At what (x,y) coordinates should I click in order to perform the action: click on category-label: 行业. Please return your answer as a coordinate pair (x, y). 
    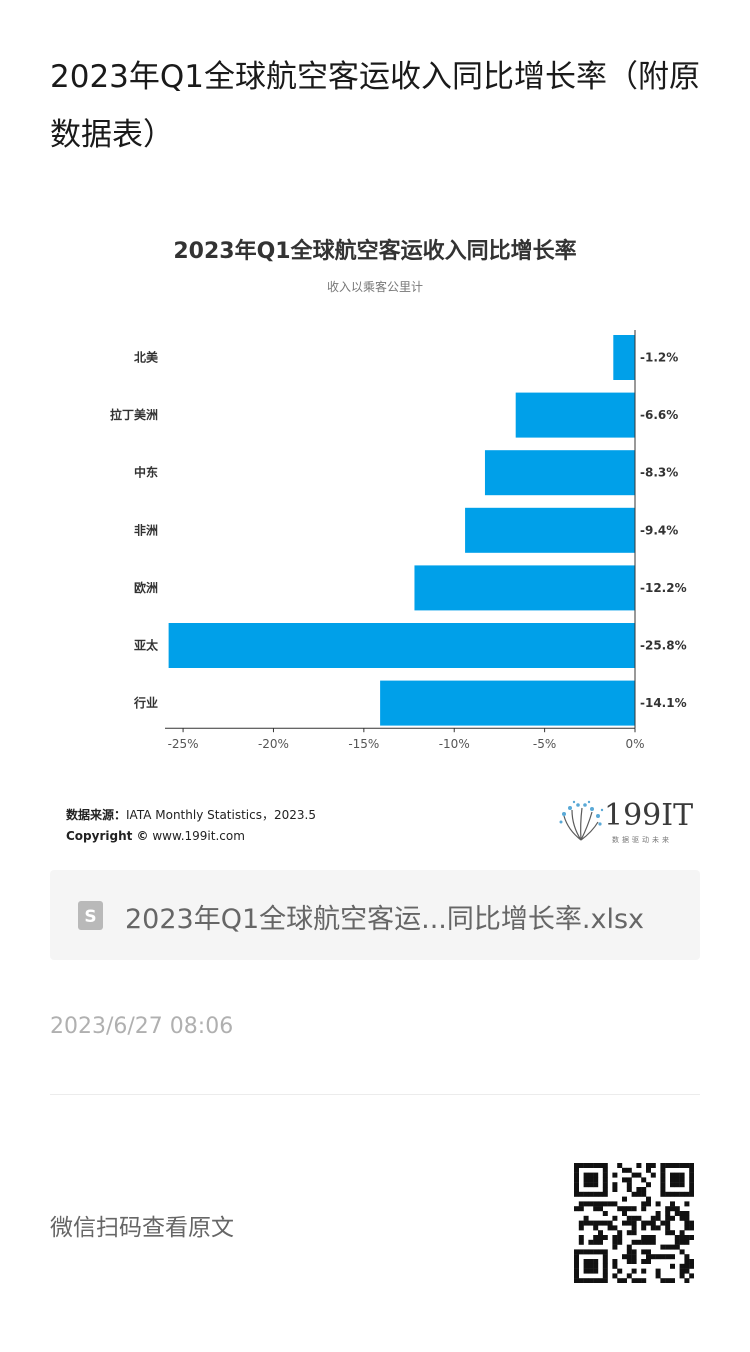
    Looking at the image, I should click on (145, 702).